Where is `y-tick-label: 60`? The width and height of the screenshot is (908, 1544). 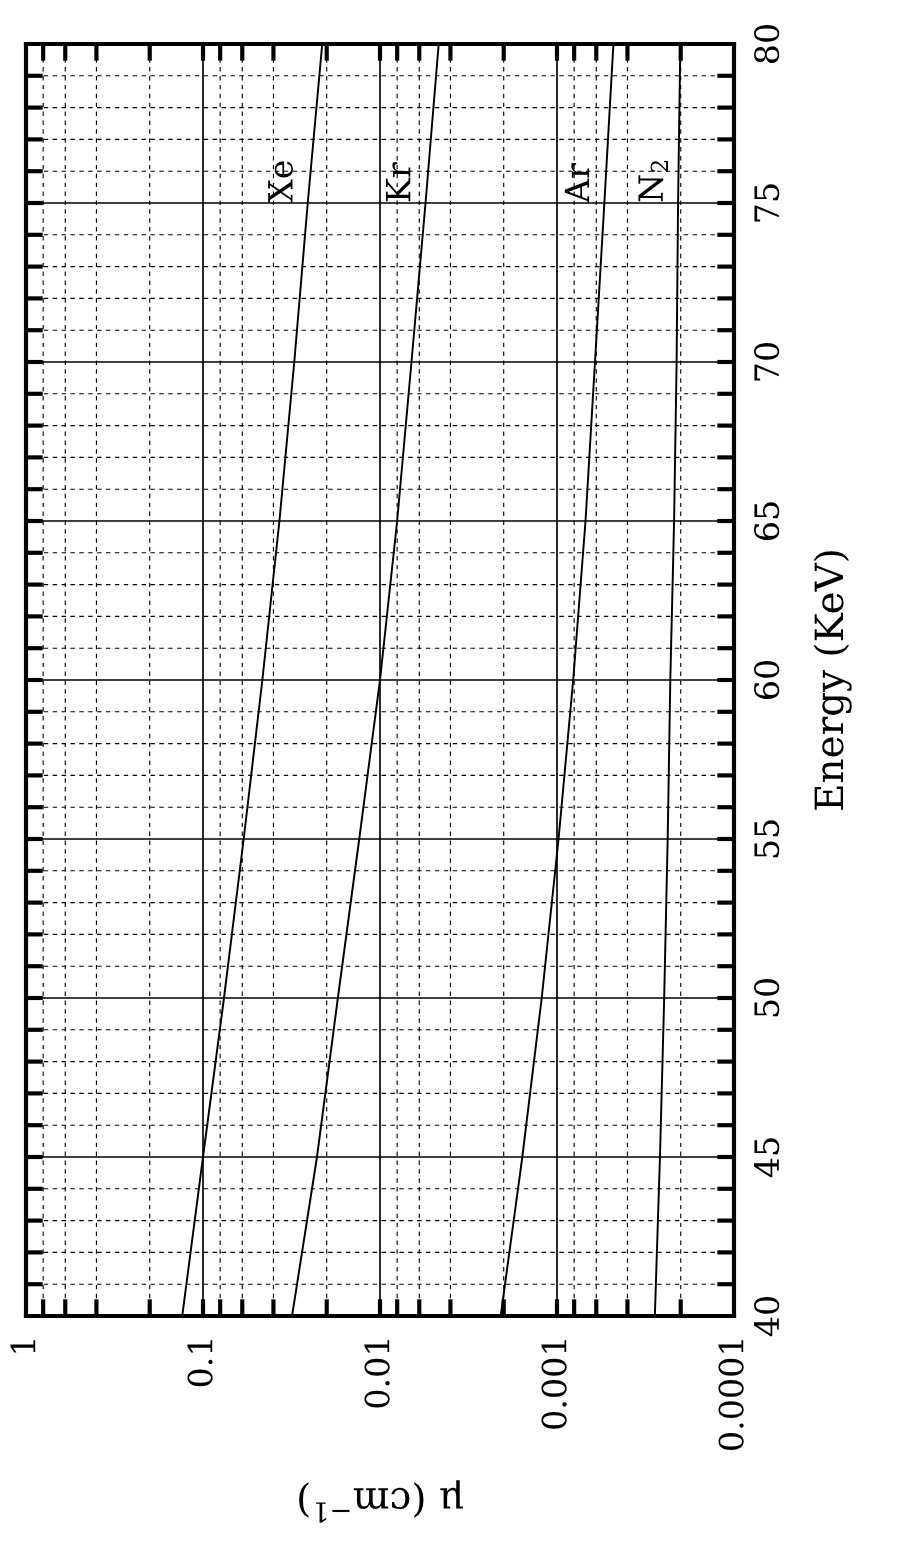 y-tick-label: 60 is located at coordinates (767, 680).